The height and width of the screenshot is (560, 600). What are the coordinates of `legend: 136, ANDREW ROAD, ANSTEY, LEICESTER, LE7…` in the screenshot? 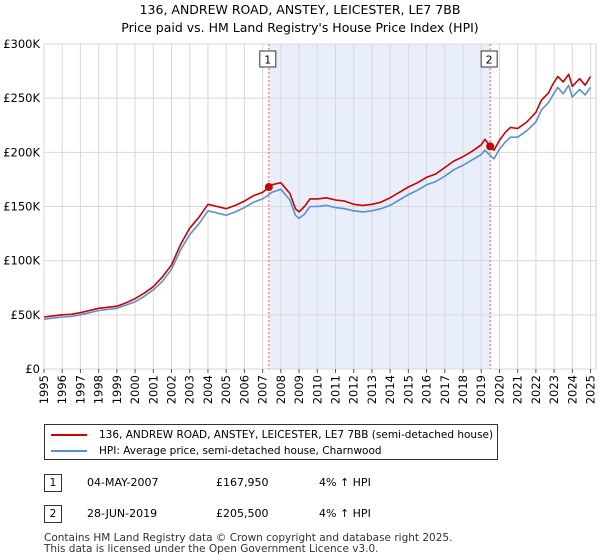 It's located at (271, 442).